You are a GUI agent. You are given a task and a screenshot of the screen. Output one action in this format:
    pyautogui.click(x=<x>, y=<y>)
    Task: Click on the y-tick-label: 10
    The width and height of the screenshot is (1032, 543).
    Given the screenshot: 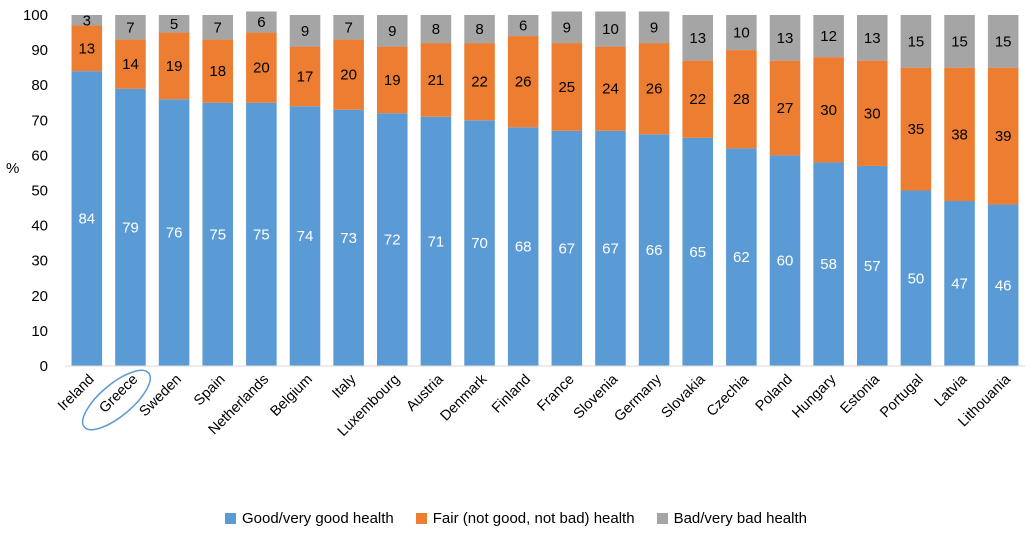 What is the action you would take?
    pyautogui.click(x=39, y=331)
    